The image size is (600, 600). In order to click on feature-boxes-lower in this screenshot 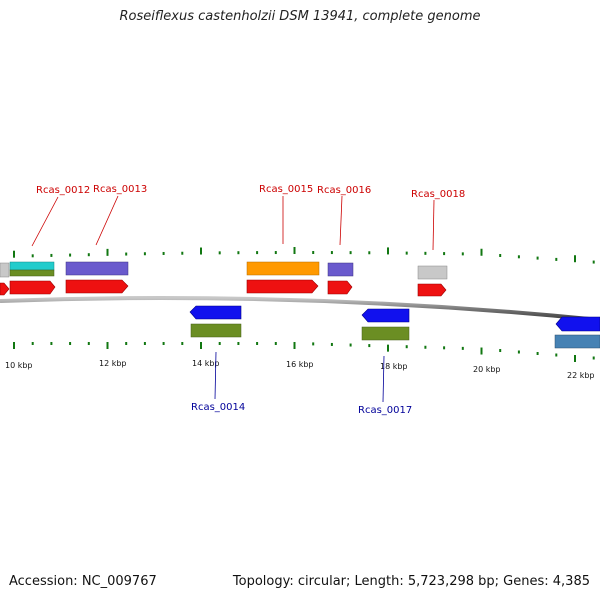, I will do `click(395, 336)`.